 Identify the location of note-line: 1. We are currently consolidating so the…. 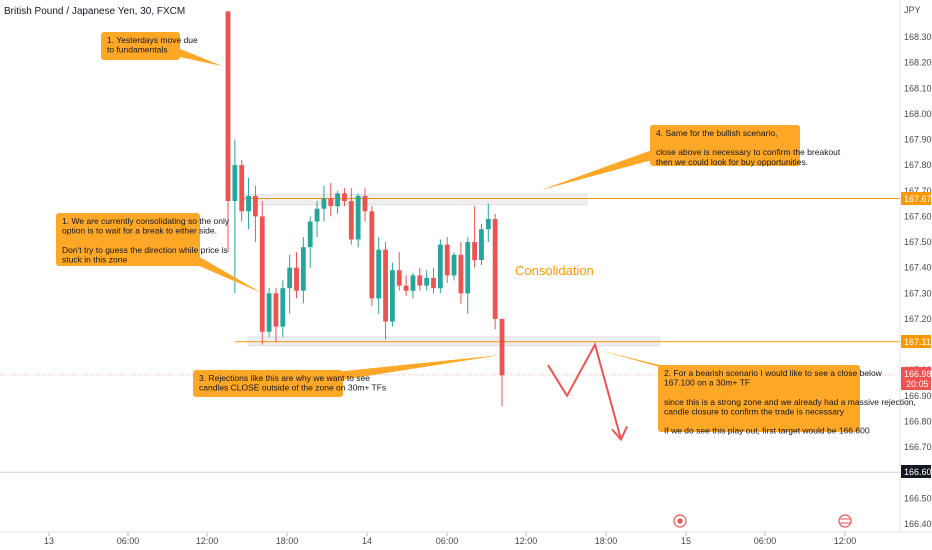
(146, 221).